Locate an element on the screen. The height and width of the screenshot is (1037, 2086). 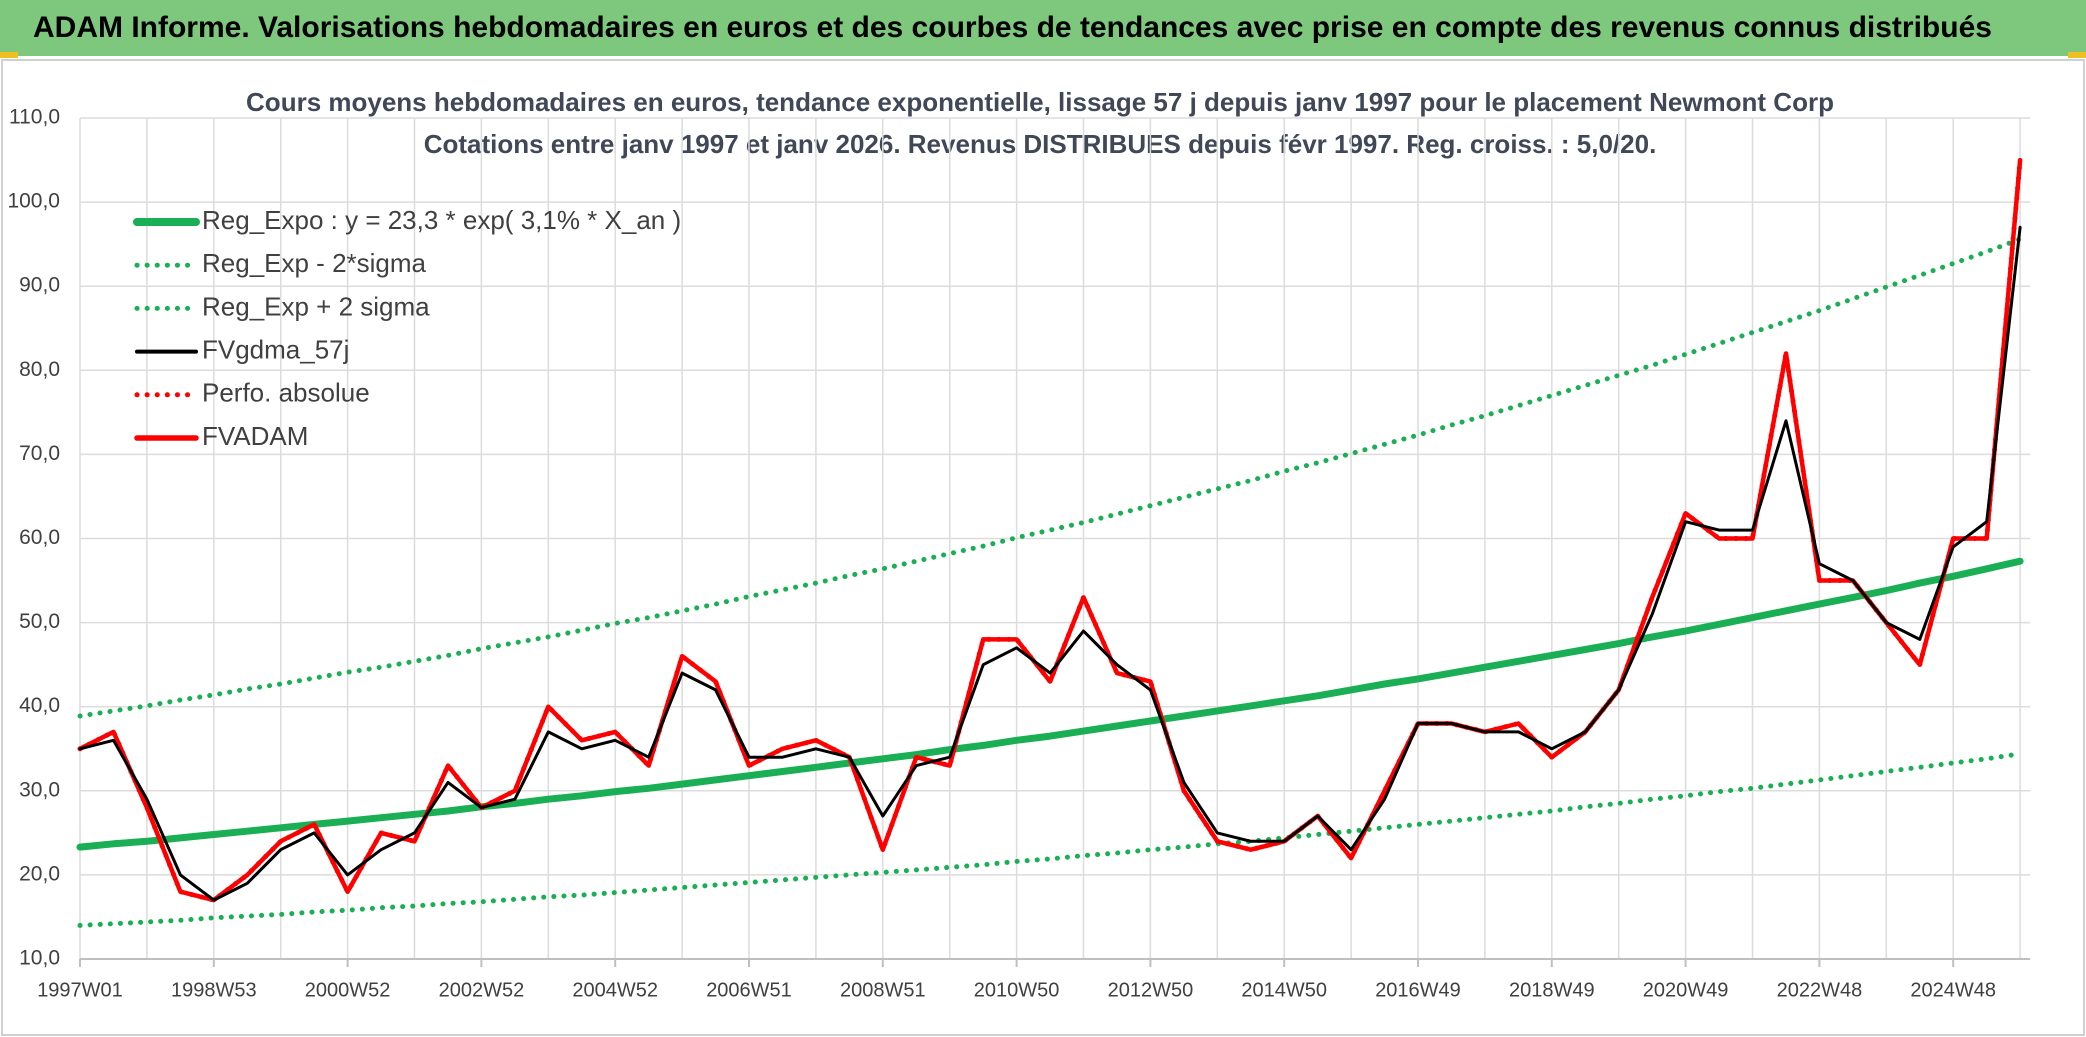
x-tick-label: 2010W50 is located at coordinates (1017, 990).